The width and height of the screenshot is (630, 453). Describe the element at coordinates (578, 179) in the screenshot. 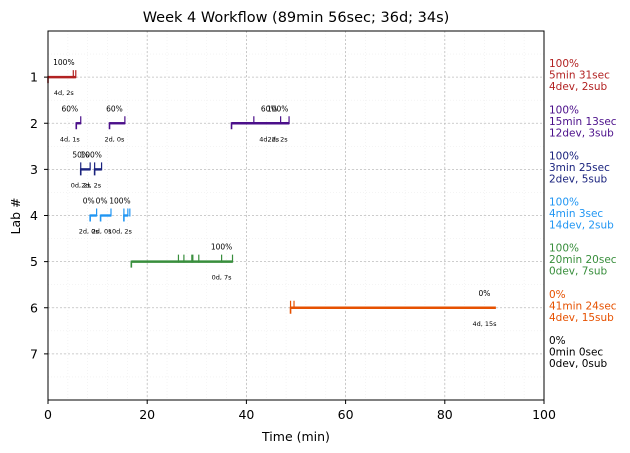

I see `lane-summary-line: 2dev, 5sub` at that location.